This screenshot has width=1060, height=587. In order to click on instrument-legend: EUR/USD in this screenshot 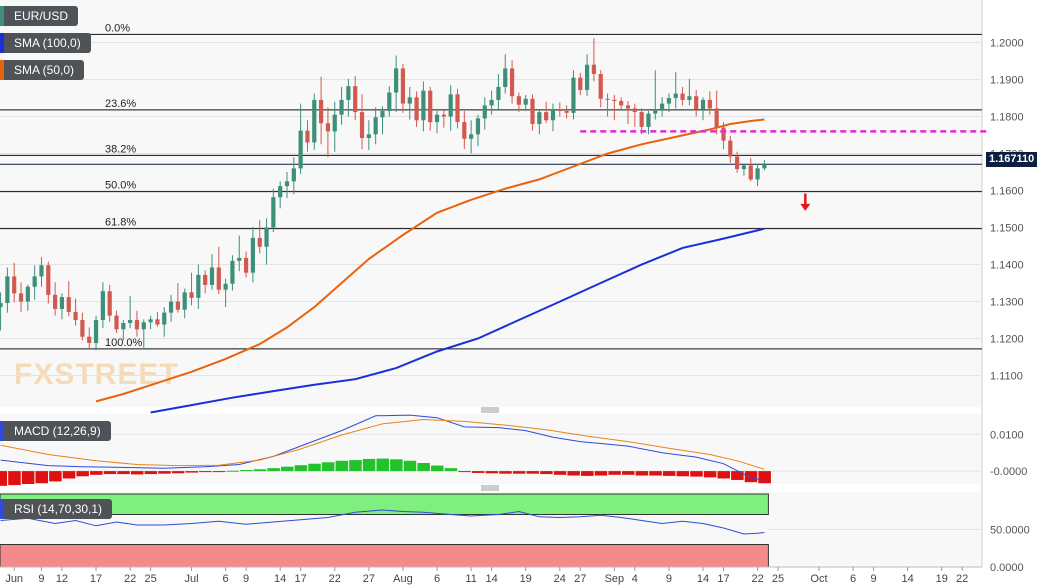, I will do `click(39, 16)`.